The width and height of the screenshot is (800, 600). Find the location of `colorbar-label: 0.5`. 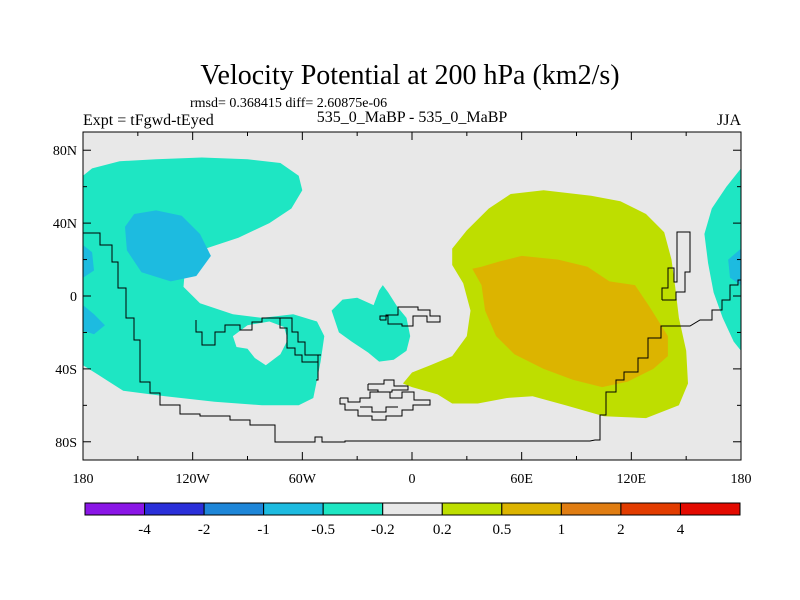

colorbar-label: 0.5 is located at coordinates (501, 530).